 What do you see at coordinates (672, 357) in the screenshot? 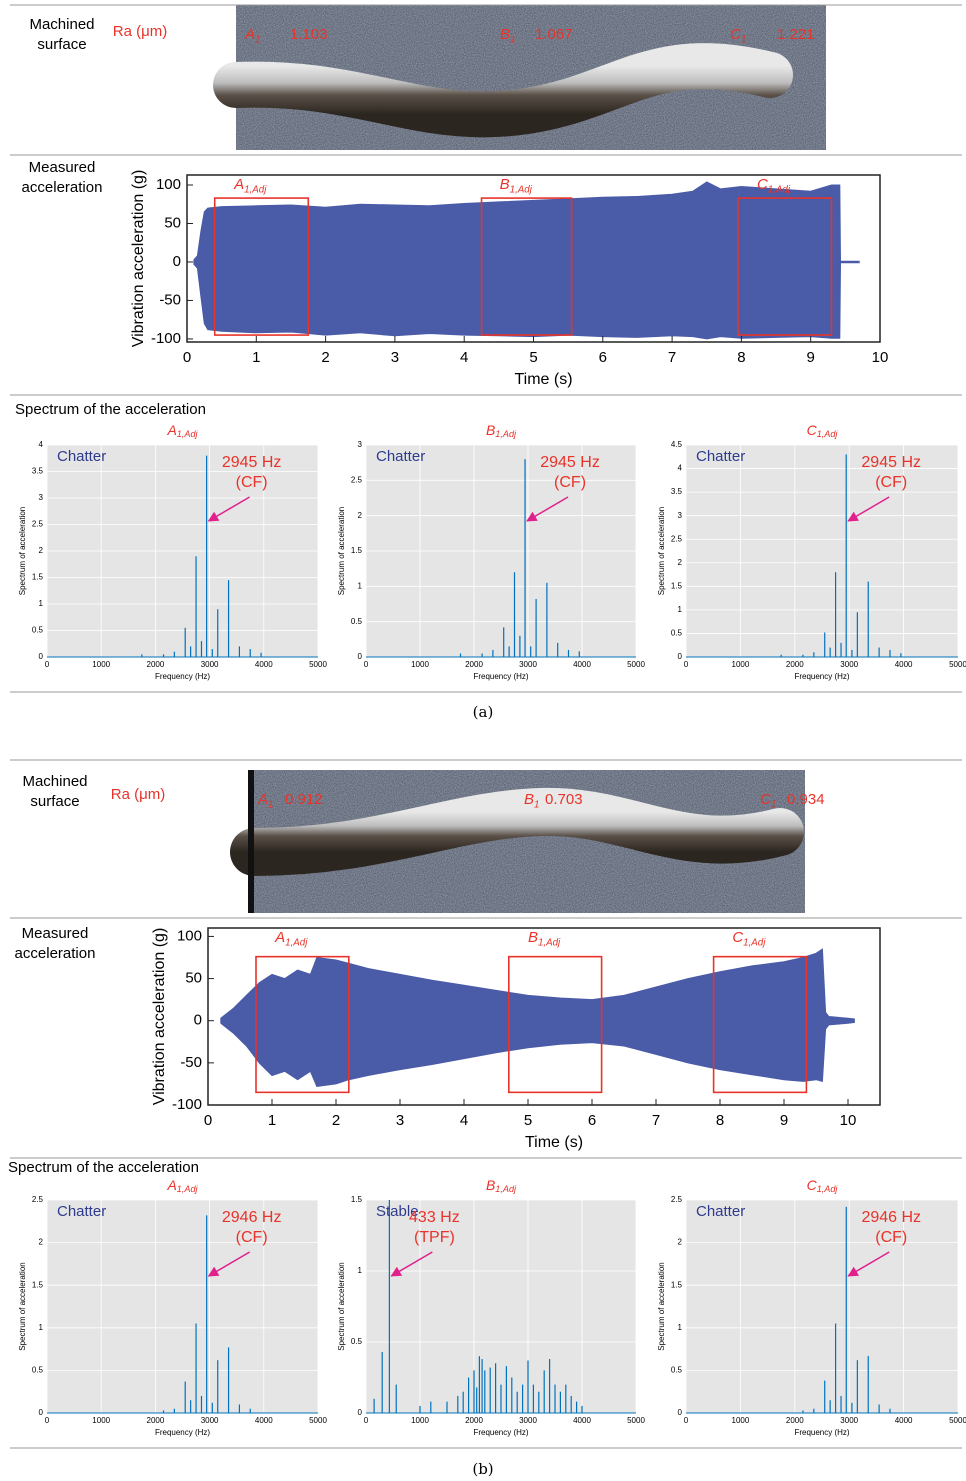
I see `x-tick-label: 7` at bounding box center [672, 357].